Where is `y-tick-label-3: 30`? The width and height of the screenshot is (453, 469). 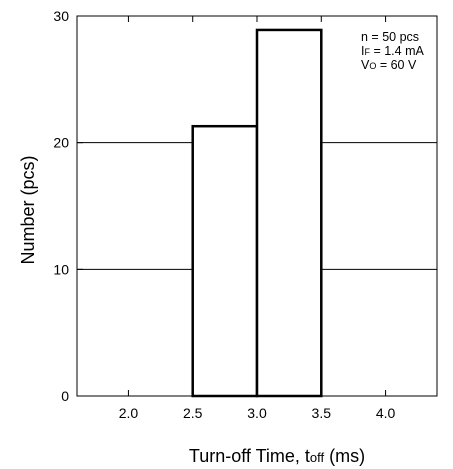 y-tick-label-3: 30 is located at coordinates (61, 16).